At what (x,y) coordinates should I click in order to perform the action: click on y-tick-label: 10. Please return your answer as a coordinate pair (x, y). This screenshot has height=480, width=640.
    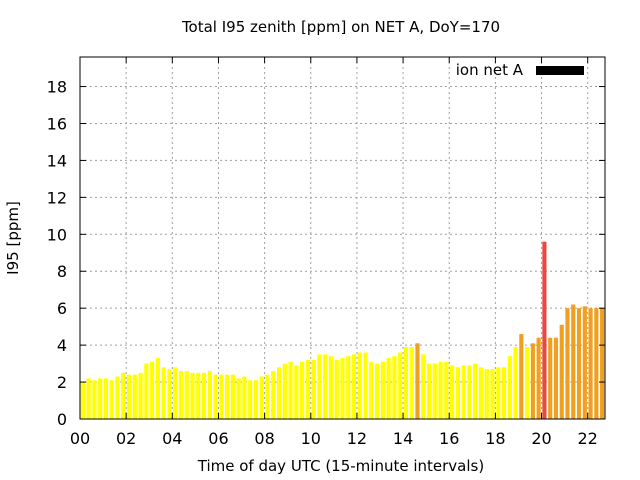
    Looking at the image, I should click on (57, 234).